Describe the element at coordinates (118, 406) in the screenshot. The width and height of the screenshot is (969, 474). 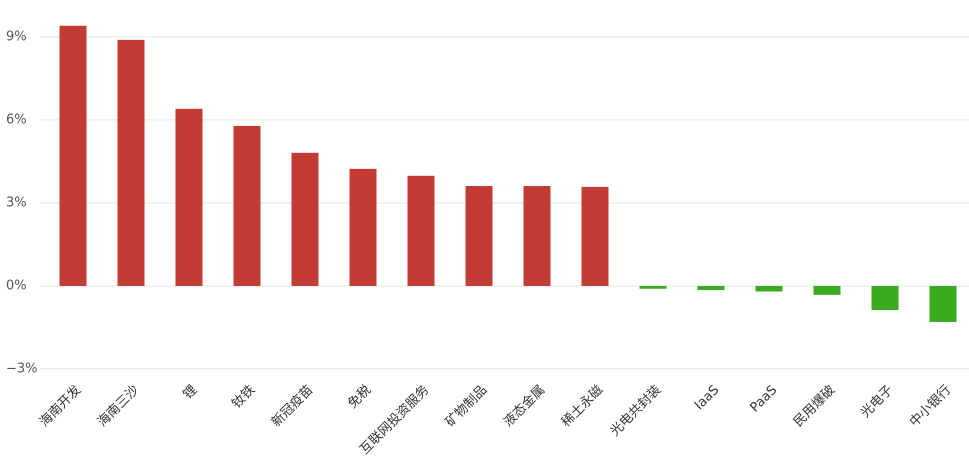
I see `x-tick-label: 海南三沙` at that location.